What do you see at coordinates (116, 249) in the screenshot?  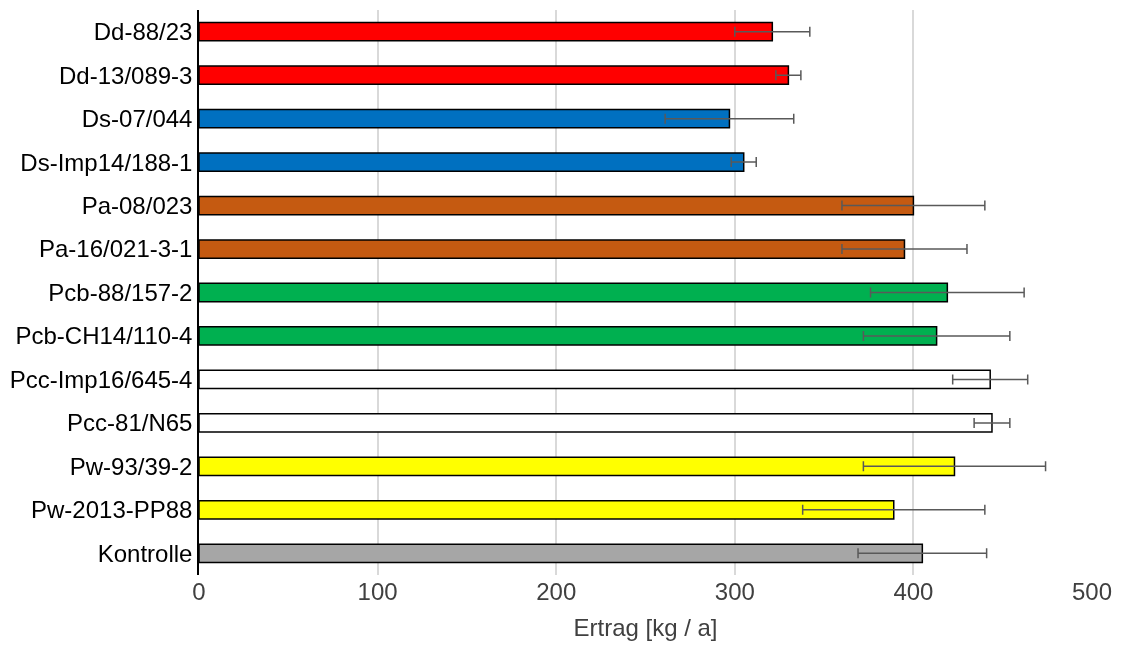 I see `y-tick-label: Pa-16/021-3-1` at bounding box center [116, 249].